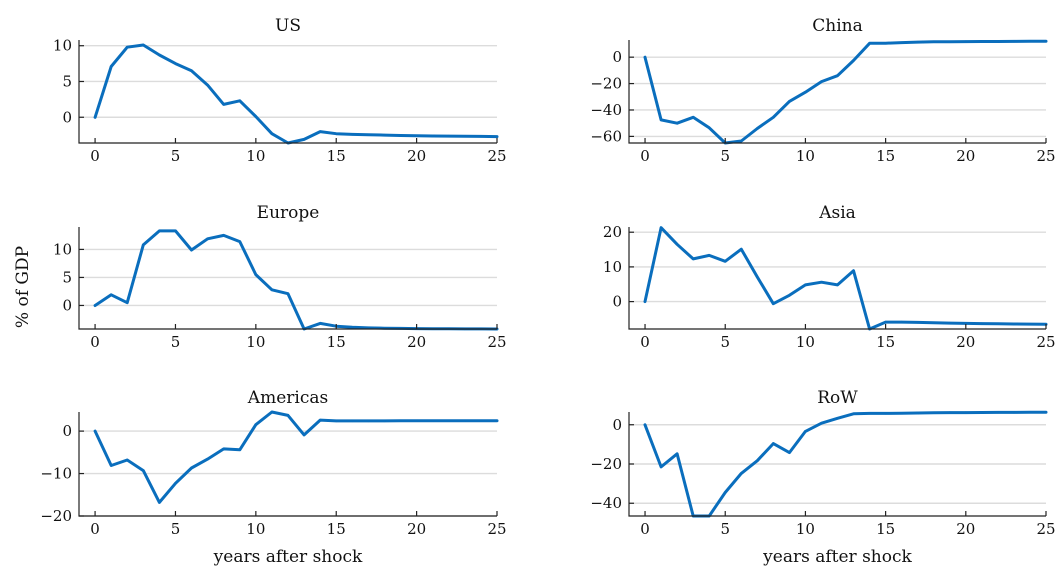 This screenshot has height=567, width=1057. I want to click on panel-europe: Europe 0 5 10 15 20 25 0 5 10, so click(280, 277).